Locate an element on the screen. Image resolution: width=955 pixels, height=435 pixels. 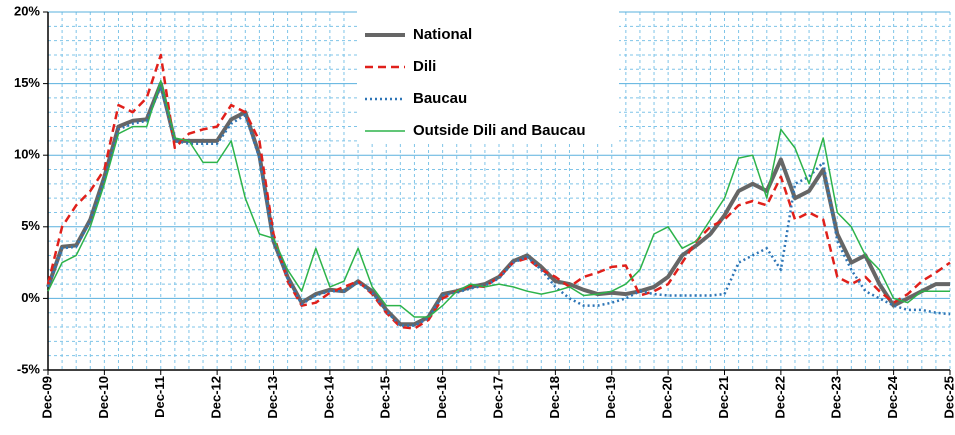
x-tick-label: Dec-17 is located at coordinates (497, 397).